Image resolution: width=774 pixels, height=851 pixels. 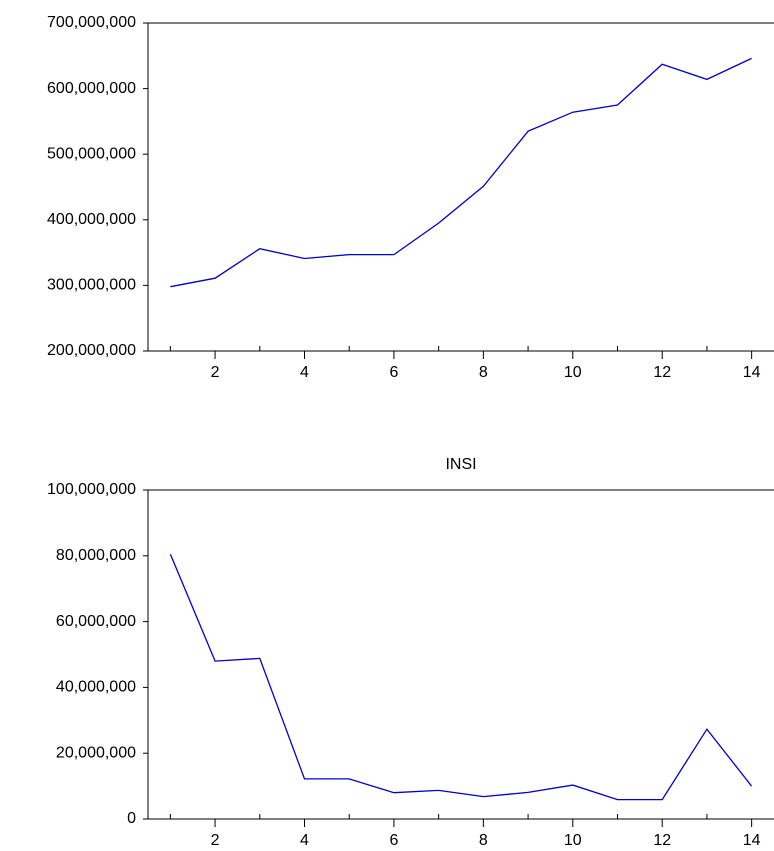 I want to click on y-tick-label: 300,000,000, so click(x=91, y=285).